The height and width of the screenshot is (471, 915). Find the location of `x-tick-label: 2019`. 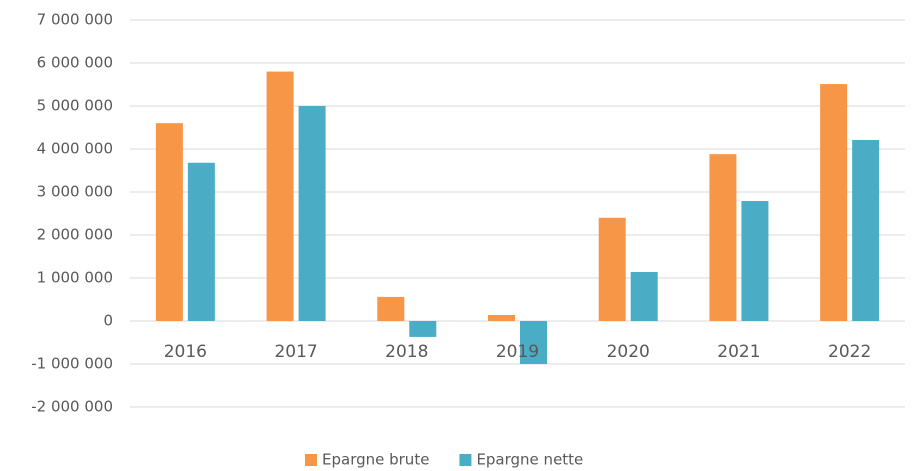

x-tick-label: 2019 is located at coordinates (517, 352).